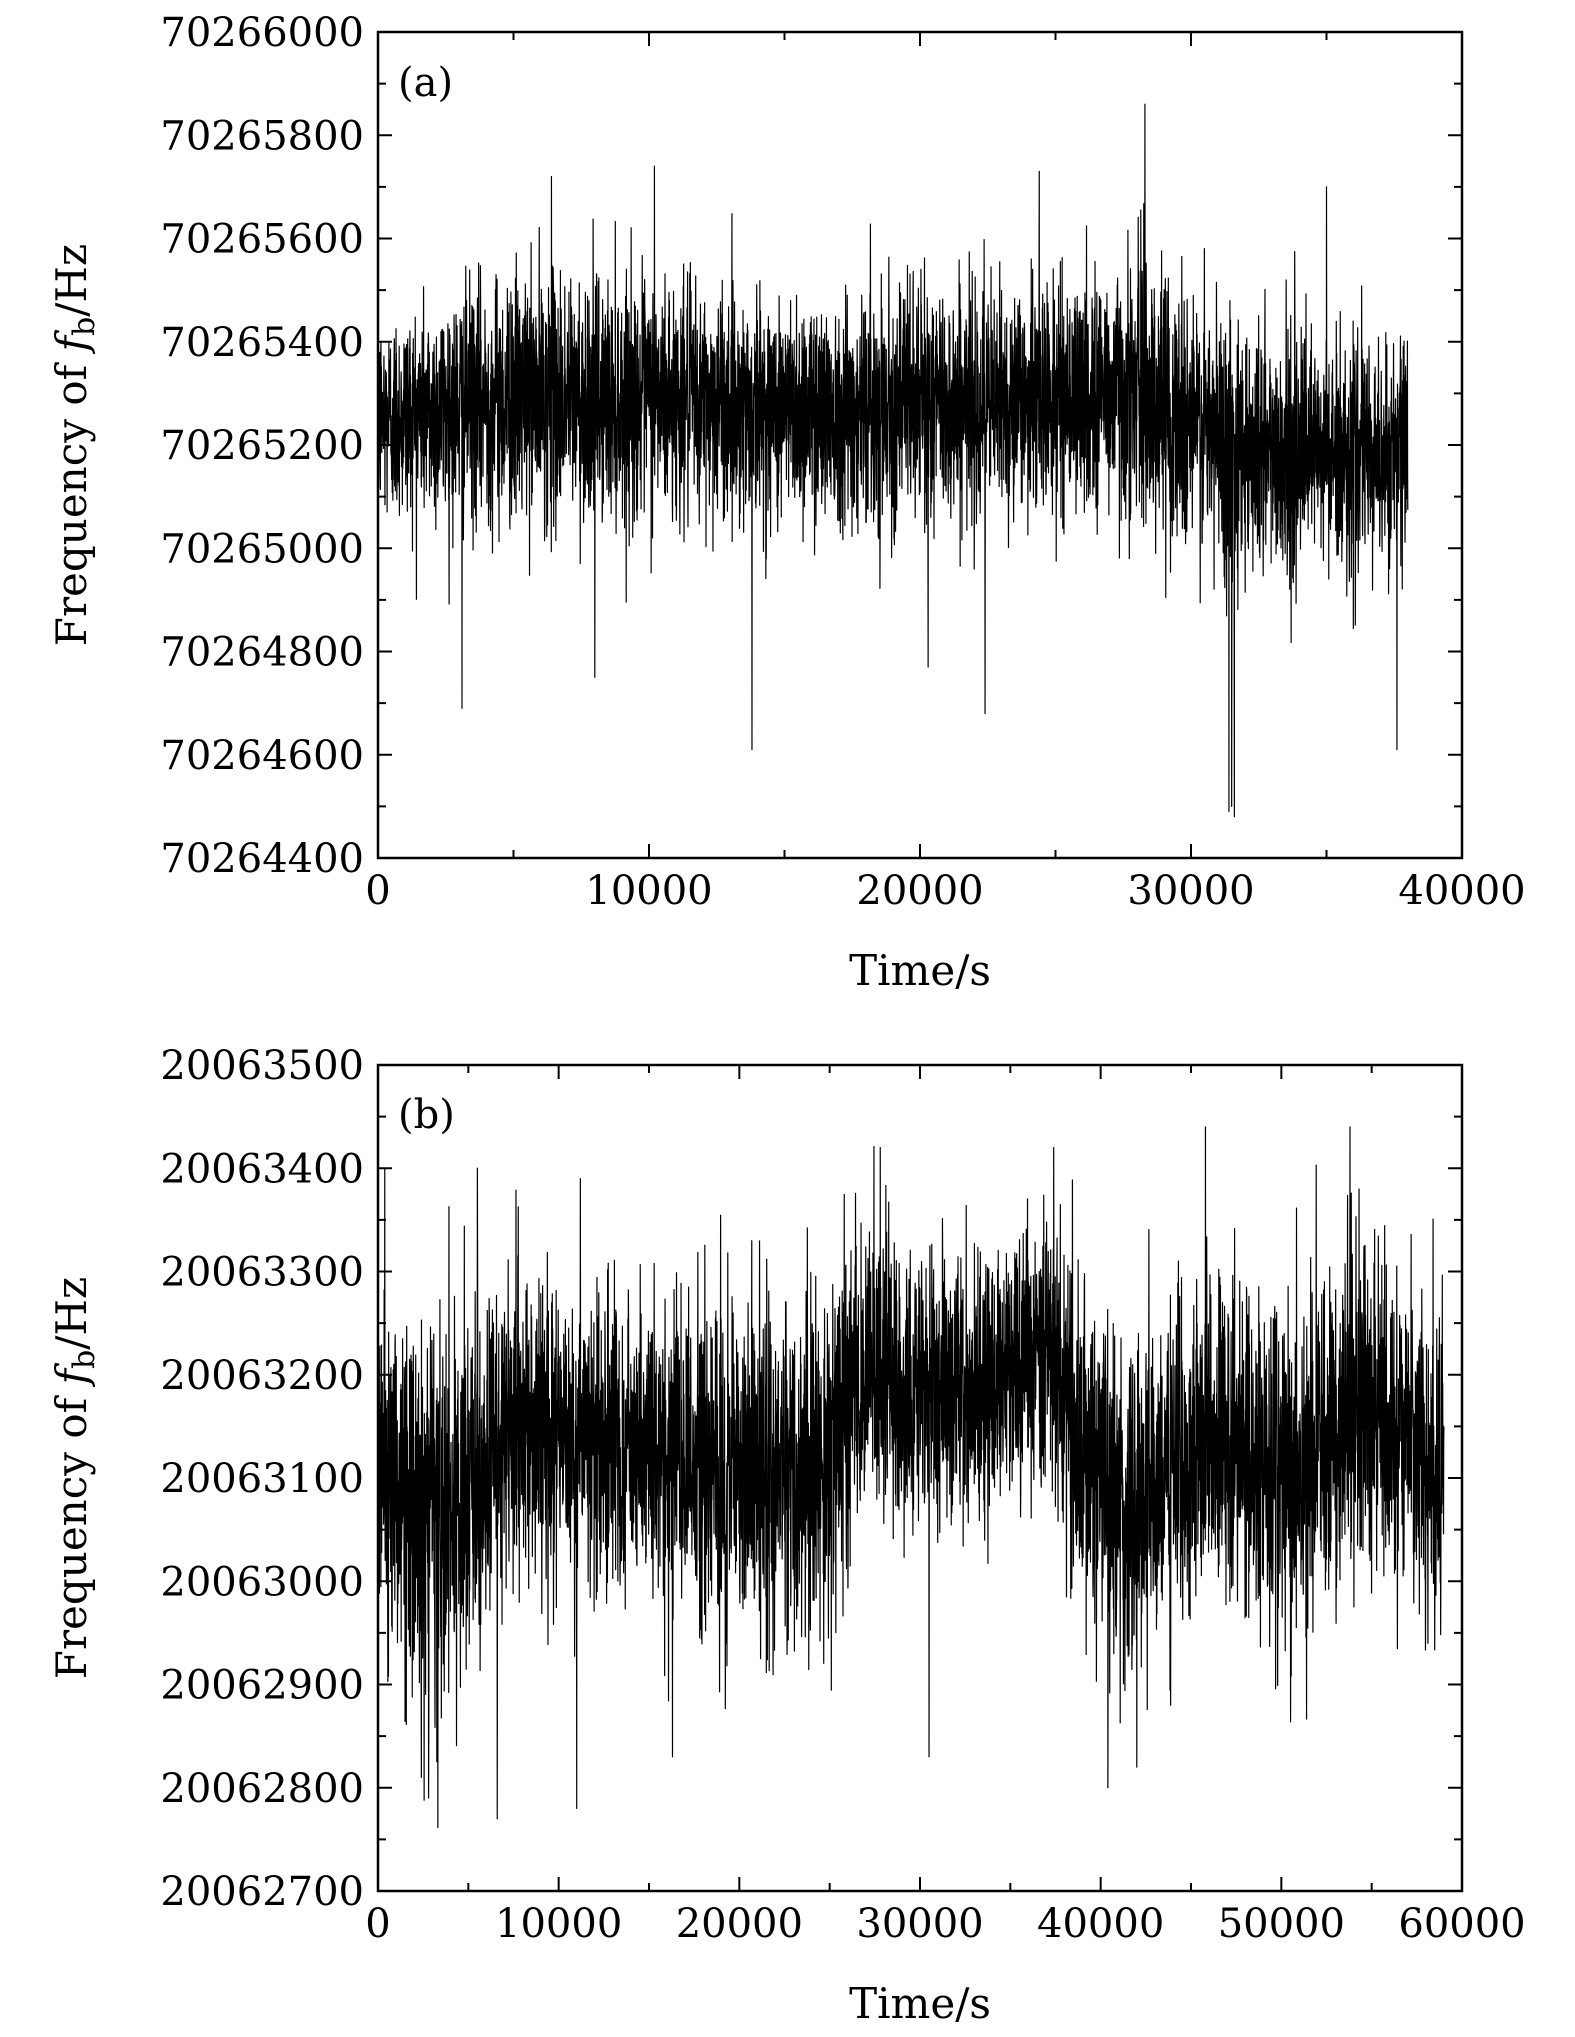 The image size is (1575, 2037). I want to click on x-tick-label-b: 40000, so click(1100, 1924).